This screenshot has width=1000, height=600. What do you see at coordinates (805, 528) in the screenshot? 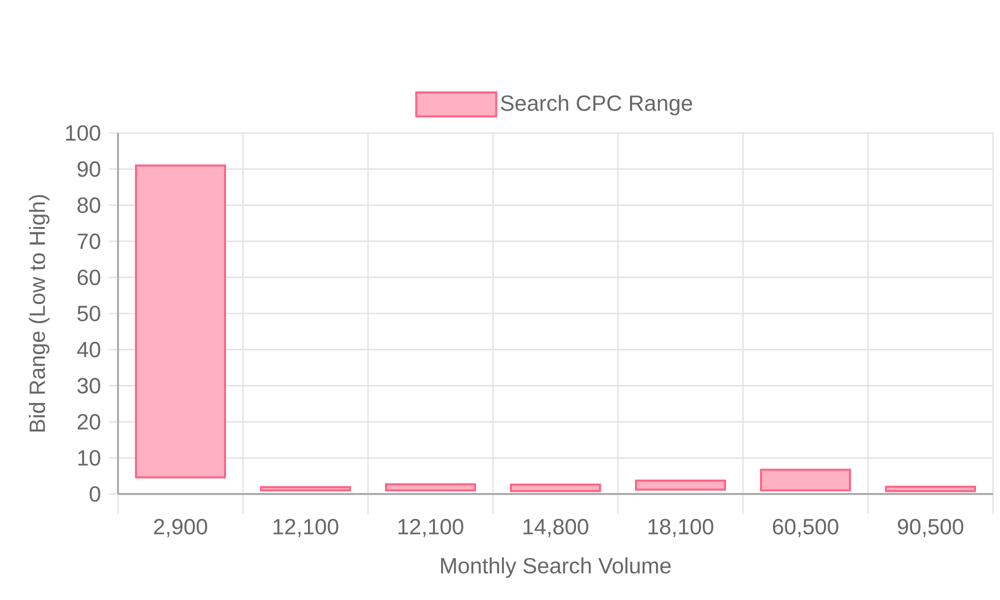
I see `x-tick-label: 60,500` at bounding box center [805, 528].